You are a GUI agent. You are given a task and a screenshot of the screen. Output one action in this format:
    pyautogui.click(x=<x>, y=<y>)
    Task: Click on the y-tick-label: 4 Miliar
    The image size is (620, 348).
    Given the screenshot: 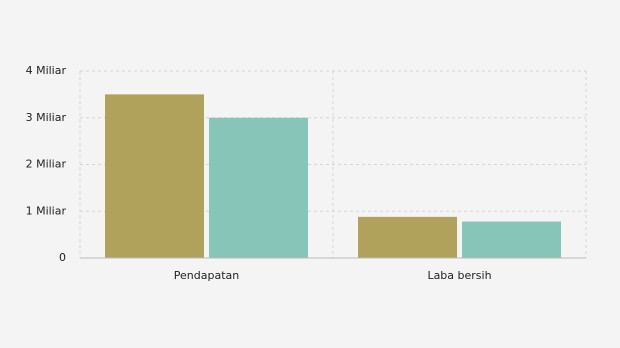 What is the action you would take?
    pyautogui.click(x=46, y=70)
    